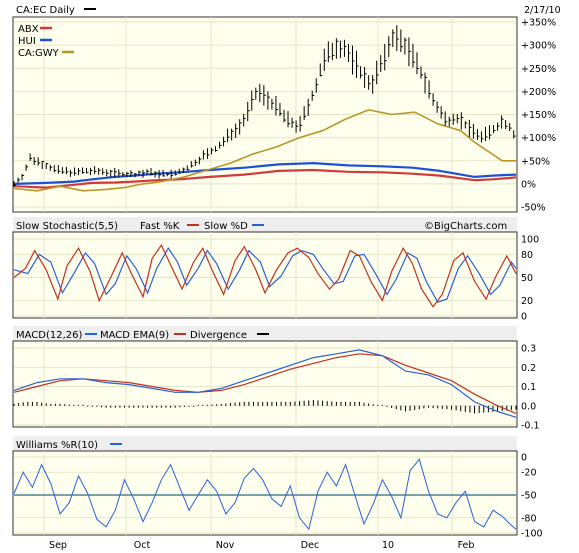  What do you see at coordinates (218, 335) in the screenshot?
I see `macd-legend-divergence: Divergence` at bounding box center [218, 335].